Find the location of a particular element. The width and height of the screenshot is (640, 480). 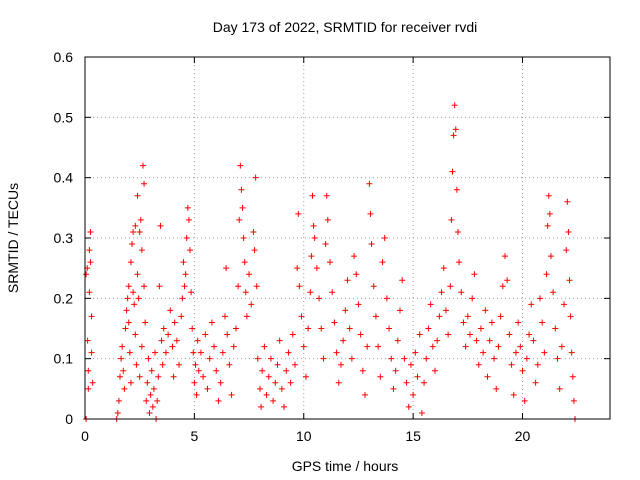

y-tick-label: 0 is located at coordinates (69, 419).